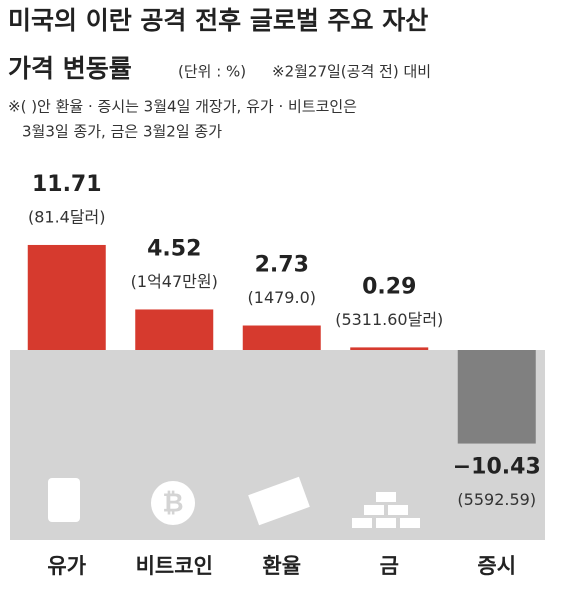 The image size is (574, 590). What do you see at coordinates (67, 184) in the screenshot?
I see `value-label: 11.71` at bounding box center [67, 184].